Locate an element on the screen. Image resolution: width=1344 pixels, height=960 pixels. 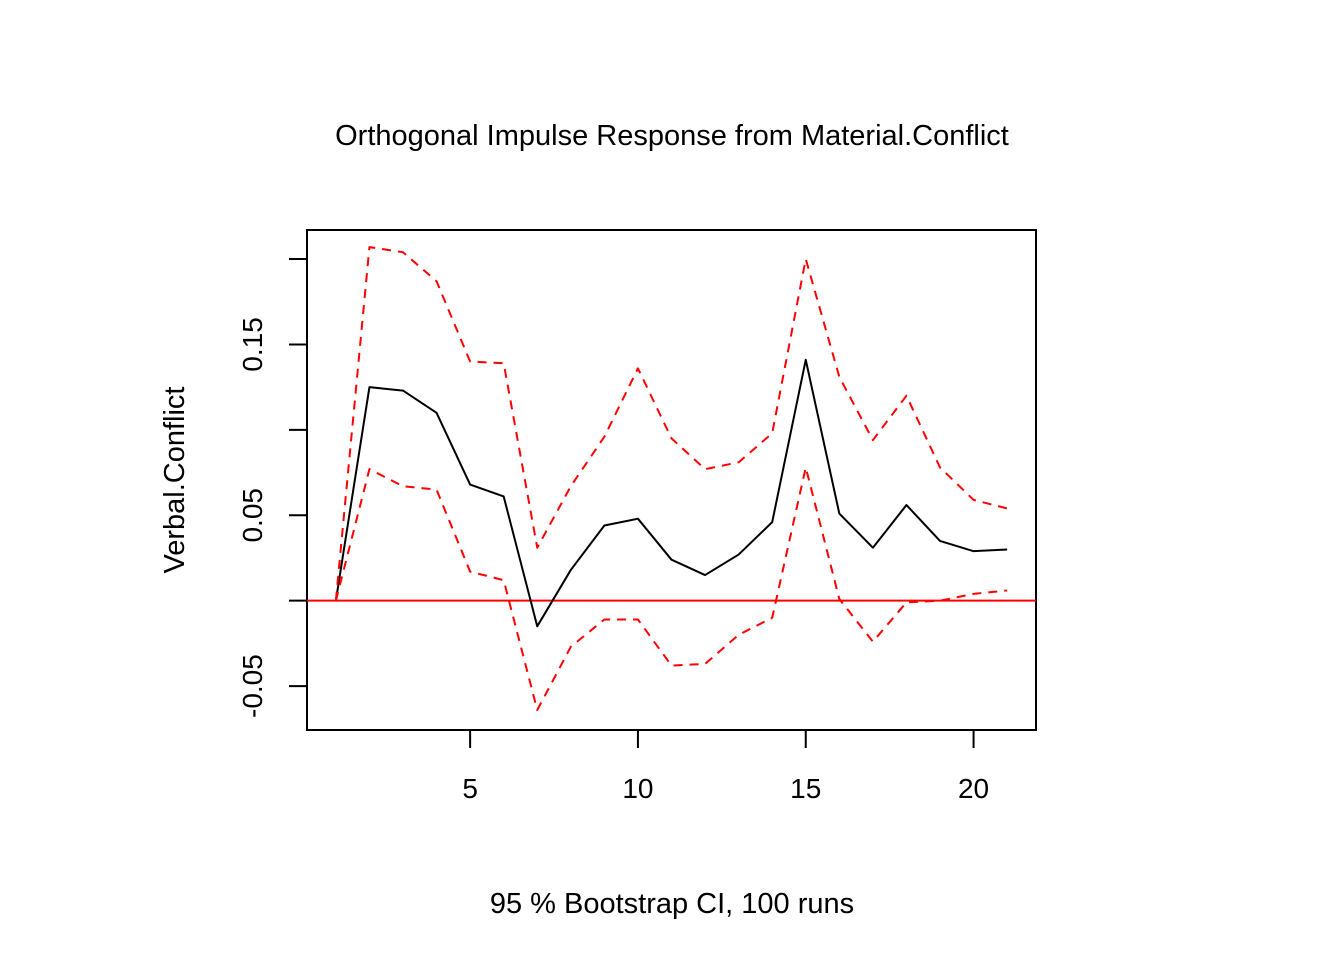
series-line-lower is located at coordinates (671, 589).